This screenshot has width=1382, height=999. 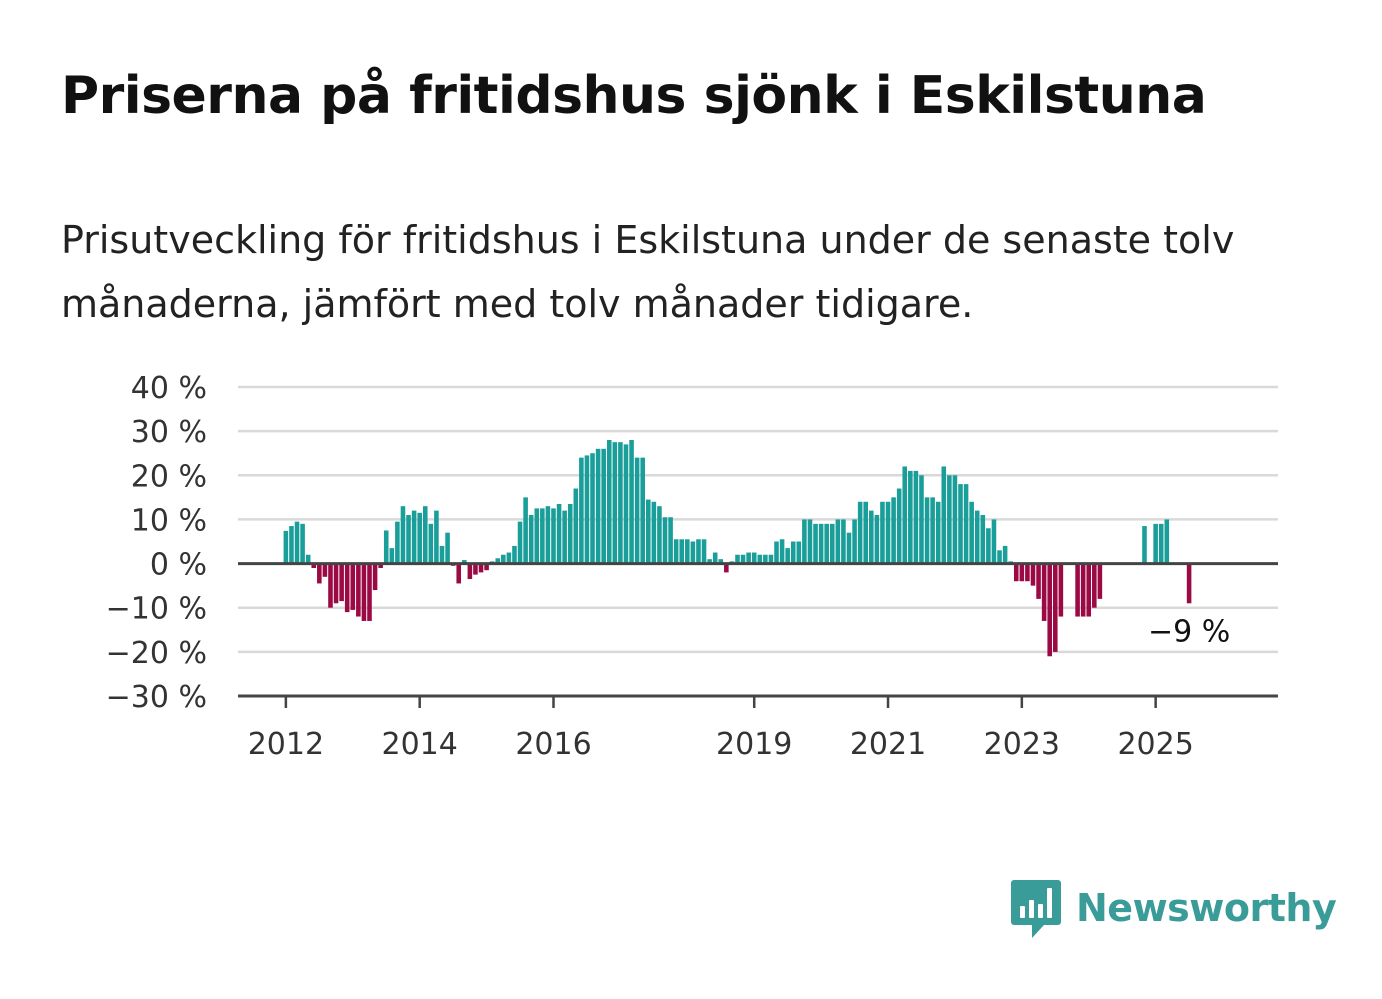 I want to click on x-tick-label: 2016, so click(x=553, y=744).